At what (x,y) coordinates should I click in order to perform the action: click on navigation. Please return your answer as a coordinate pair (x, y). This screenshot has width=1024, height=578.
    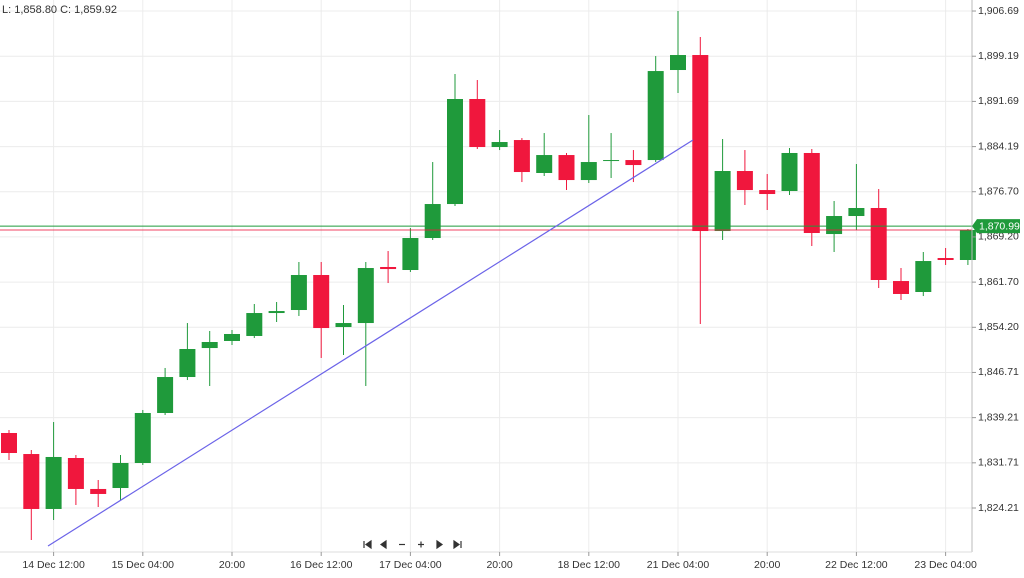
    Looking at the image, I should click on (412, 544).